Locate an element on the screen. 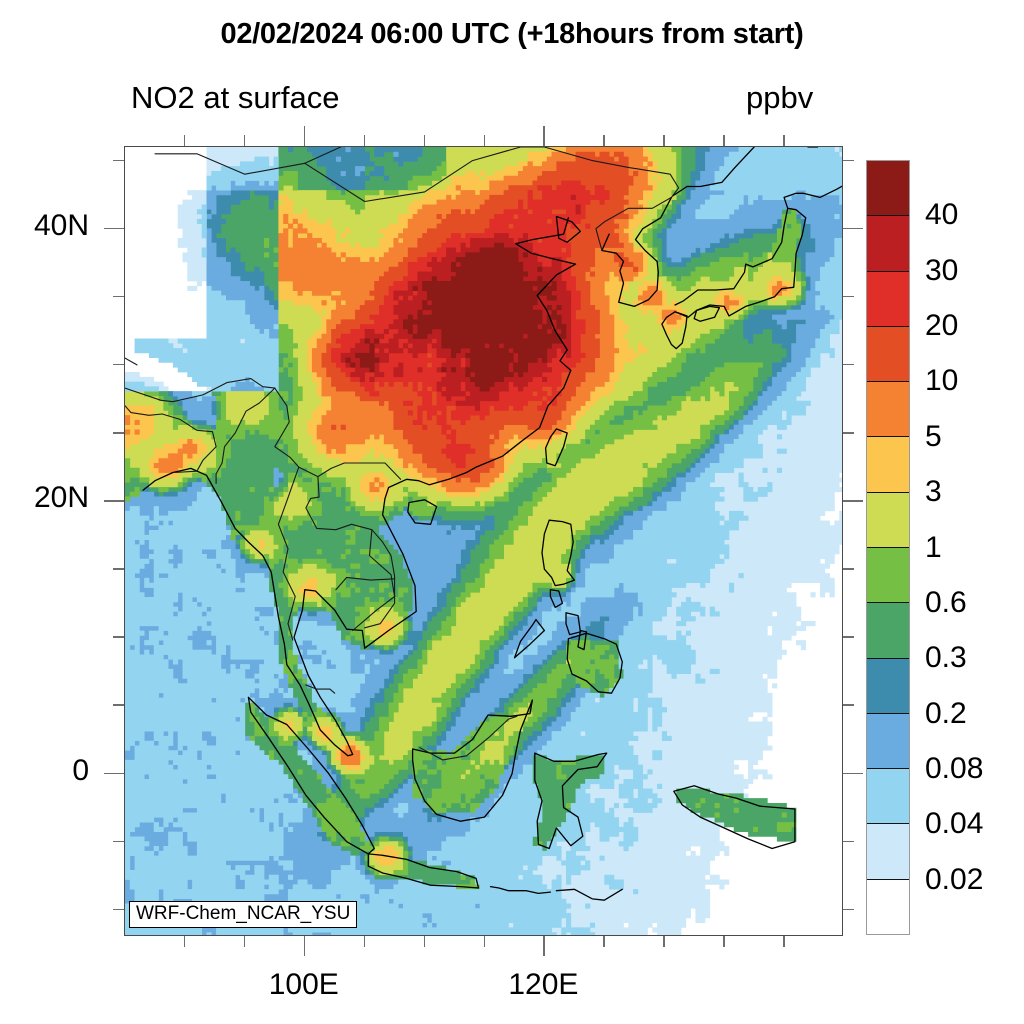 The height and width of the screenshot is (1024, 1024). model-attribution-tag: WRF-Chem_NCAR_YSU is located at coordinates (243, 914).